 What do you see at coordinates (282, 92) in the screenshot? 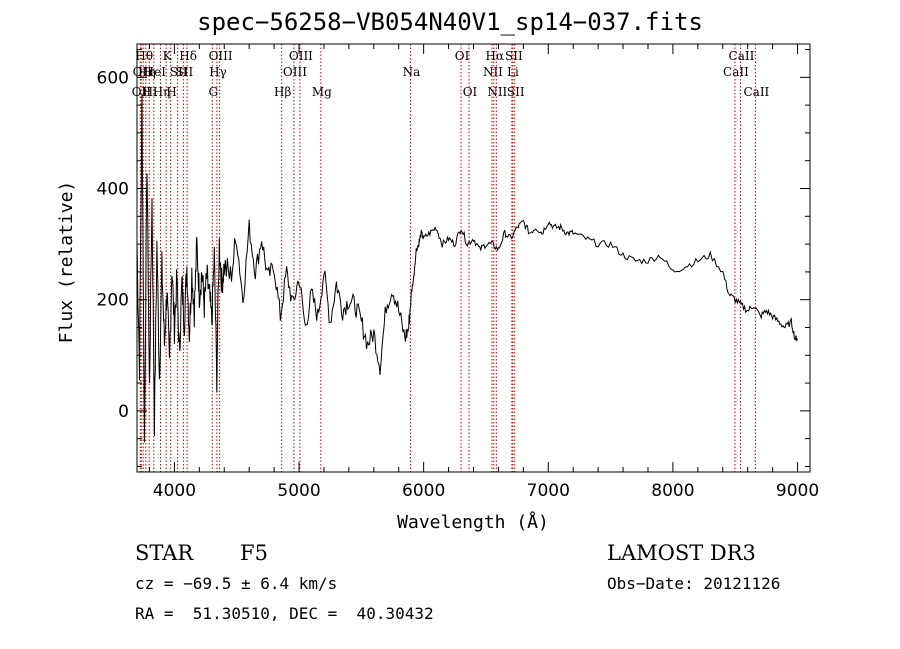
I see `spectral-line-label: Hβ` at bounding box center [282, 92].